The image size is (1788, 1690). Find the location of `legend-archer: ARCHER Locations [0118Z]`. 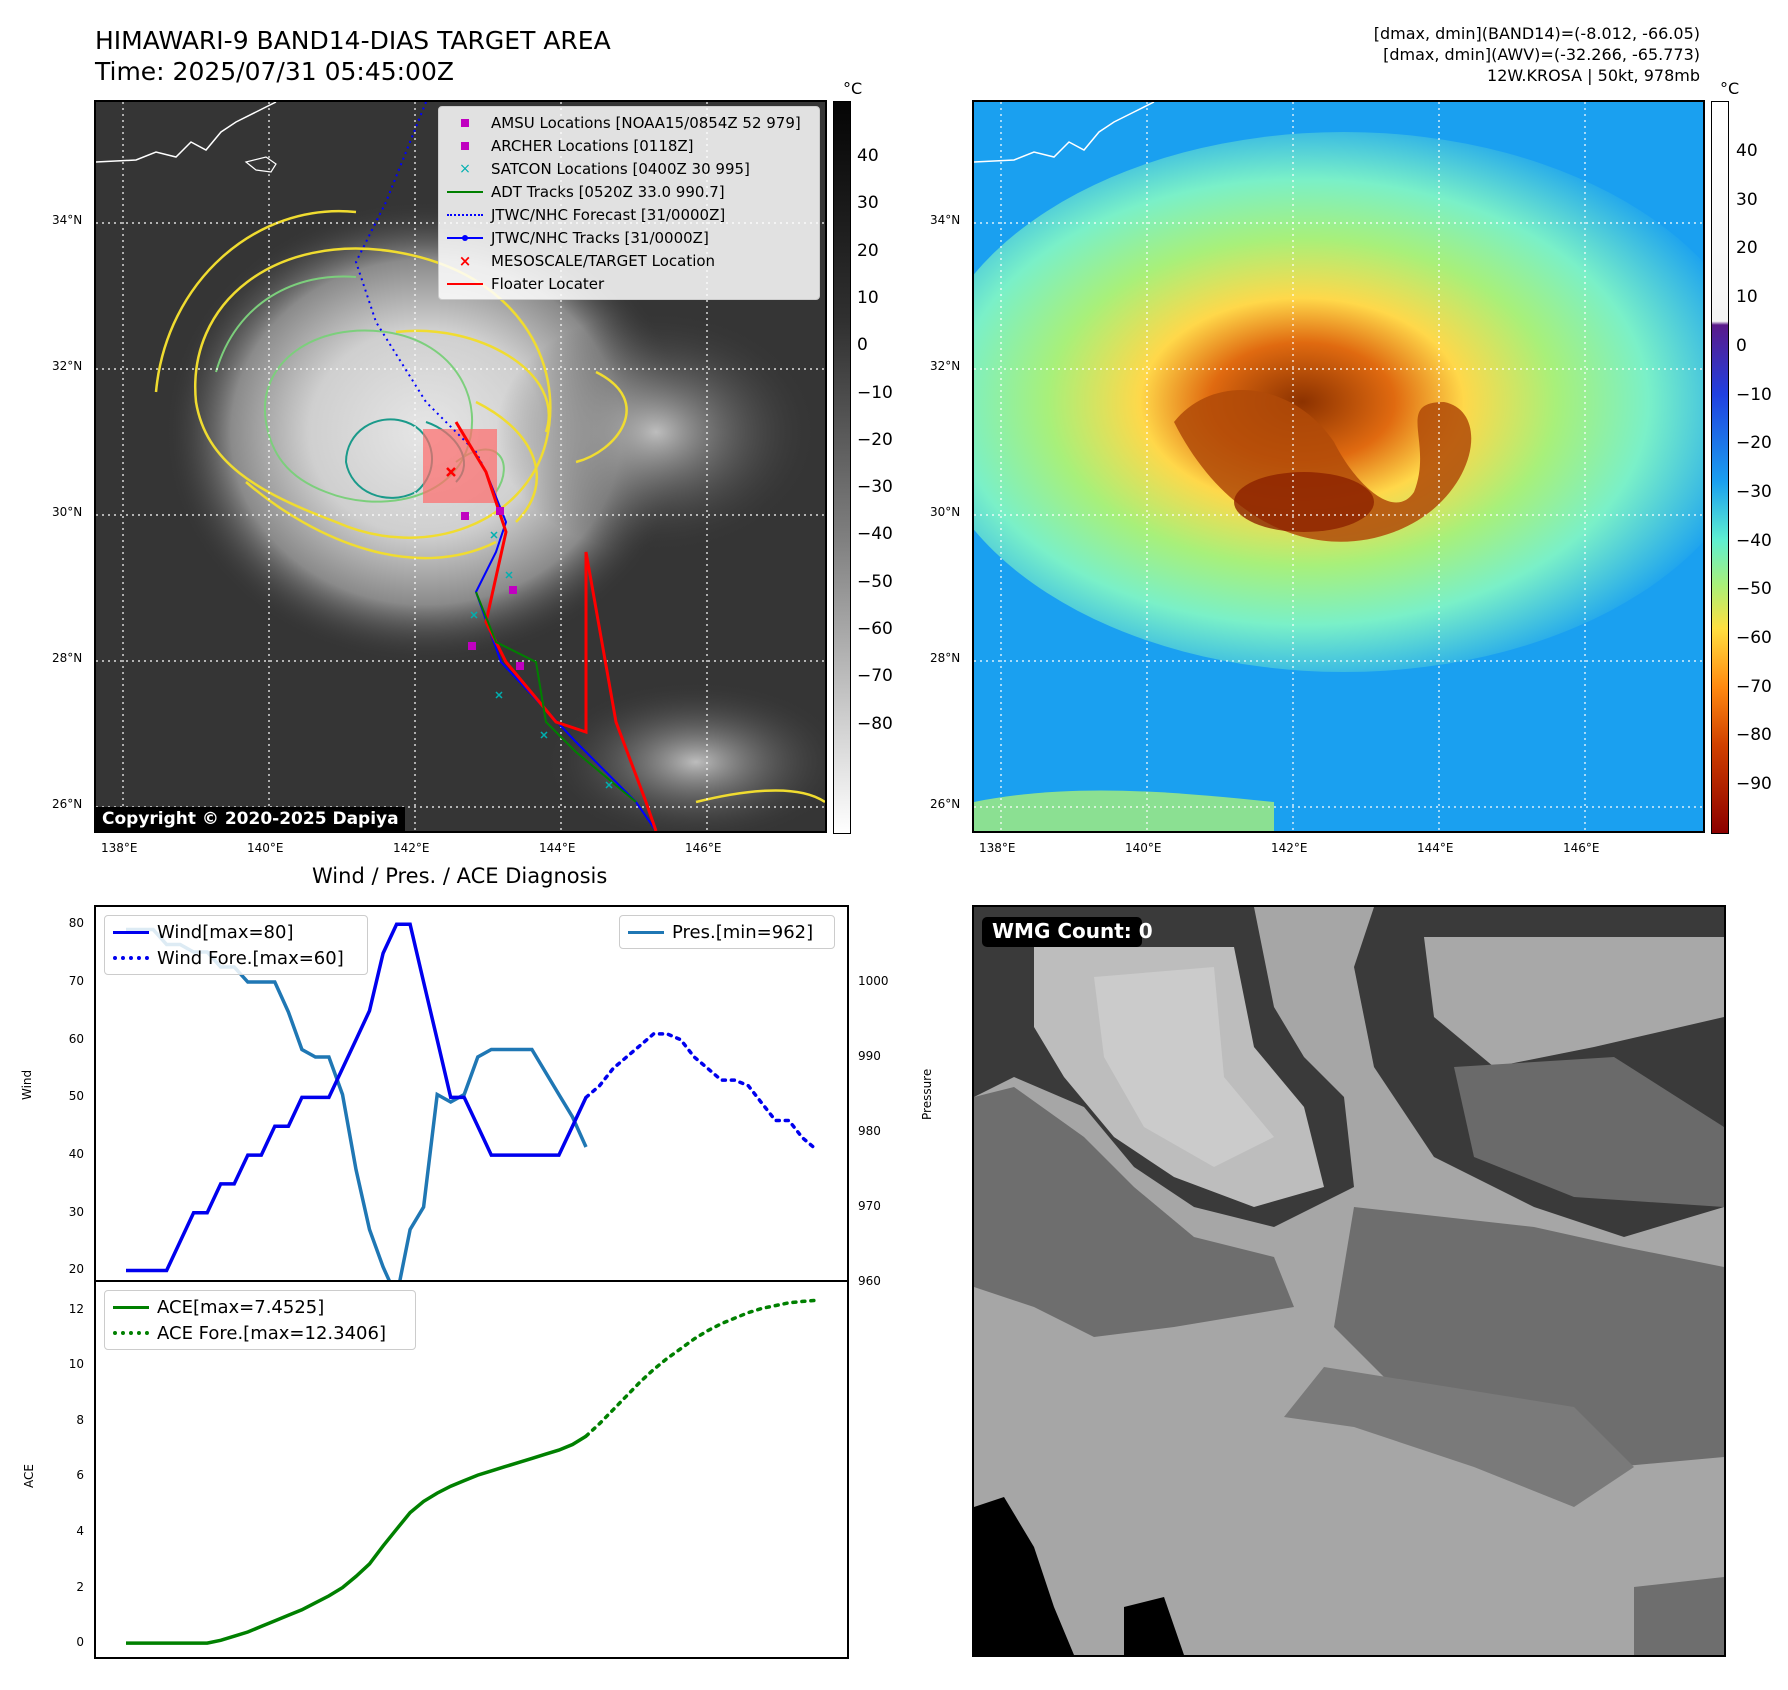

legend-archer: ARCHER Locations [0118Z] is located at coordinates (629, 145).